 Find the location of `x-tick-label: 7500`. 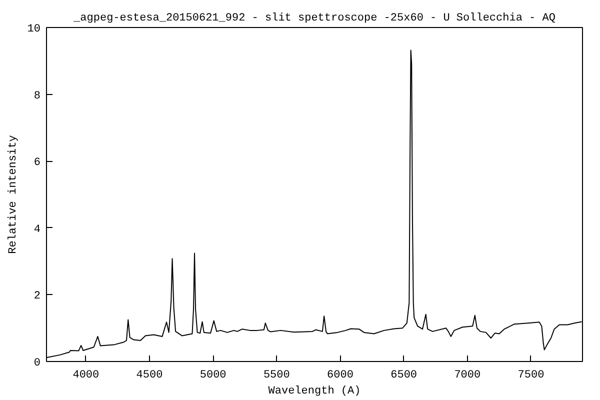

x-tick-label: 7500 is located at coordinates (531, 376).